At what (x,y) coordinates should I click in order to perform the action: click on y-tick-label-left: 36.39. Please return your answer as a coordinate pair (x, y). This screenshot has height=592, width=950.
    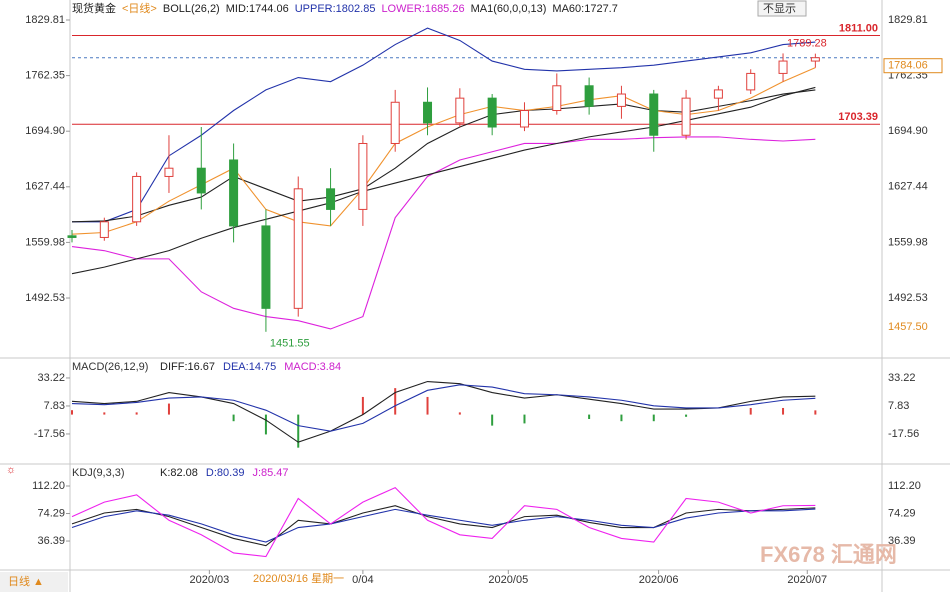
    Looking at the image, I should click on (51, 541).